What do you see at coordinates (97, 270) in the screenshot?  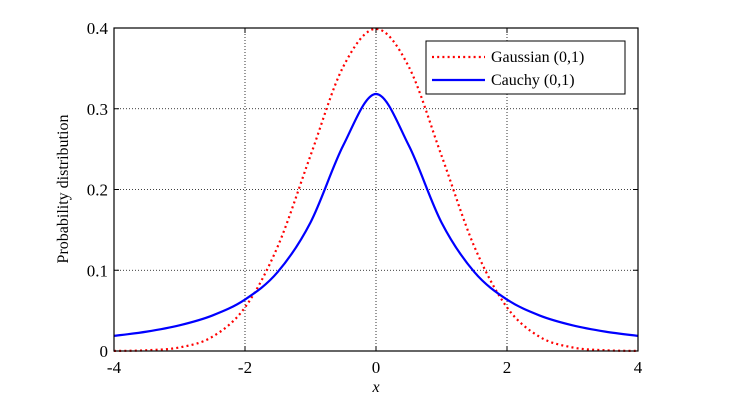 I see `y-tick-label: 0.1` at bounding box center [97, 270].